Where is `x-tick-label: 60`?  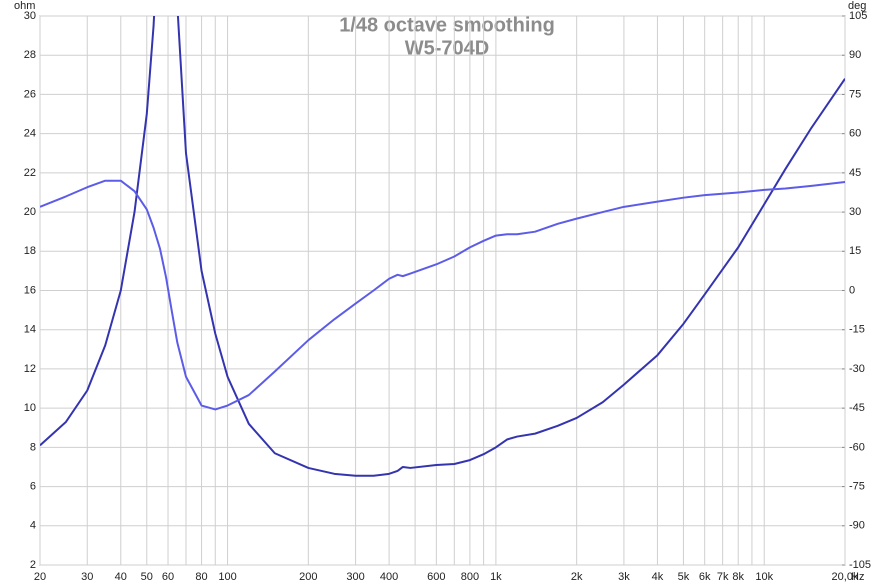 x-tick-label: 60 is located at coordinates (168, 577).